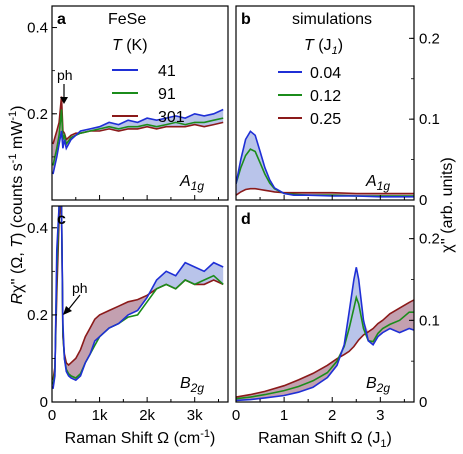 The width and height of the screenshot is (463, 454). What do you see at coordinates (171, 117) in the screenshot?
I see `legend-label-301: 301` at bounding box center [171, 117].